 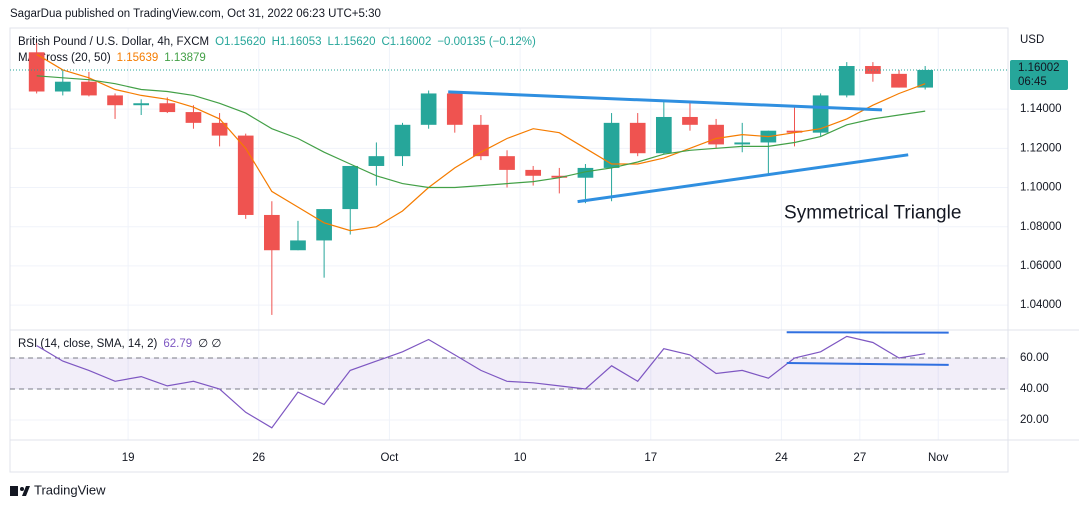 I want to click on y-tick-label: 1.12000, so click(x=1041, y=148).